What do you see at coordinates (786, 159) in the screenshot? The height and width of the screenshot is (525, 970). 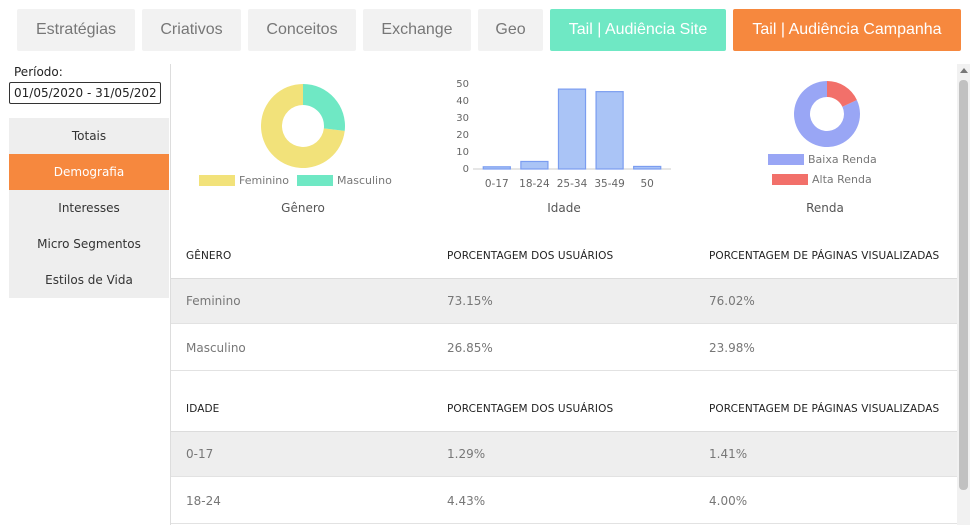 I see `legend-swatch-baixa-renda` at bounding box center [786, 159].